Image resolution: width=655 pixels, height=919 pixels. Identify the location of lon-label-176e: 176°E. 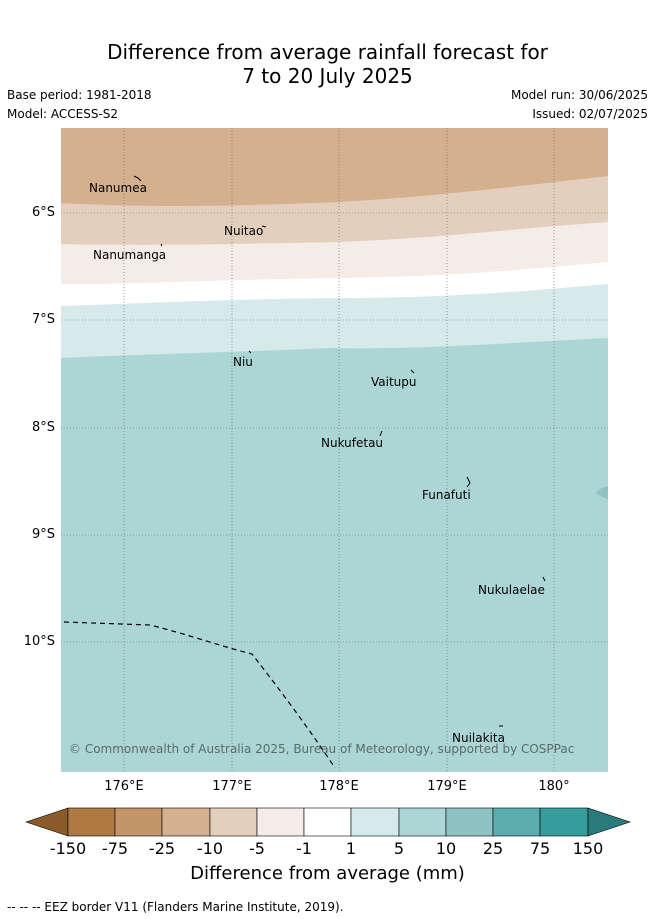
(124, 786).